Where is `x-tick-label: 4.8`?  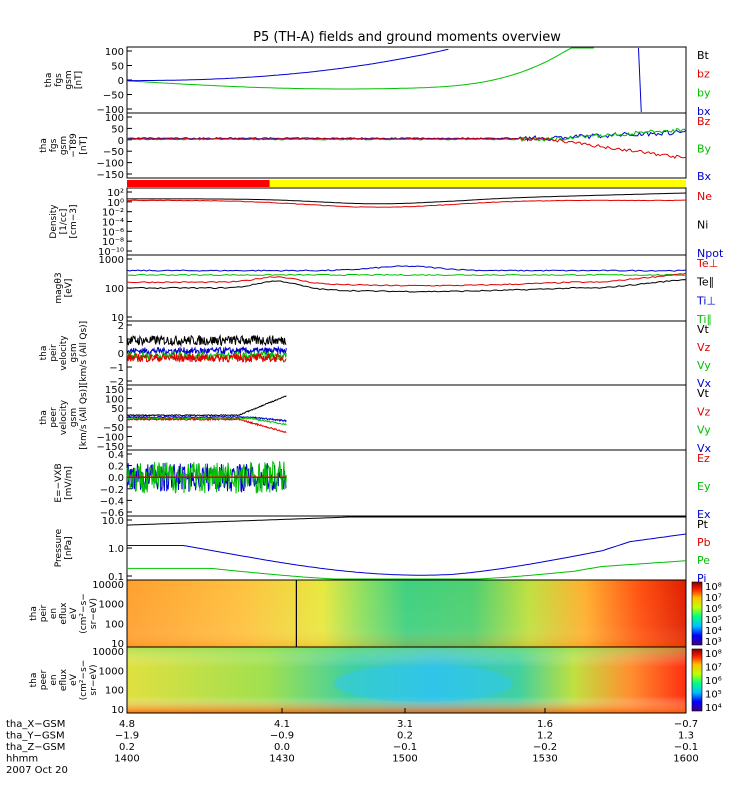 x-tick-label: 4.8 is located at coordinates (127, 724).